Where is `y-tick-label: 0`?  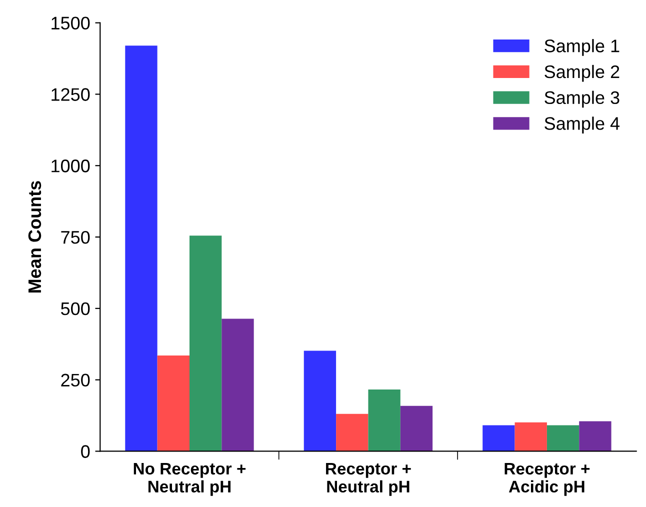 y-tick-label: 0 is located at coordinates (85, 451).